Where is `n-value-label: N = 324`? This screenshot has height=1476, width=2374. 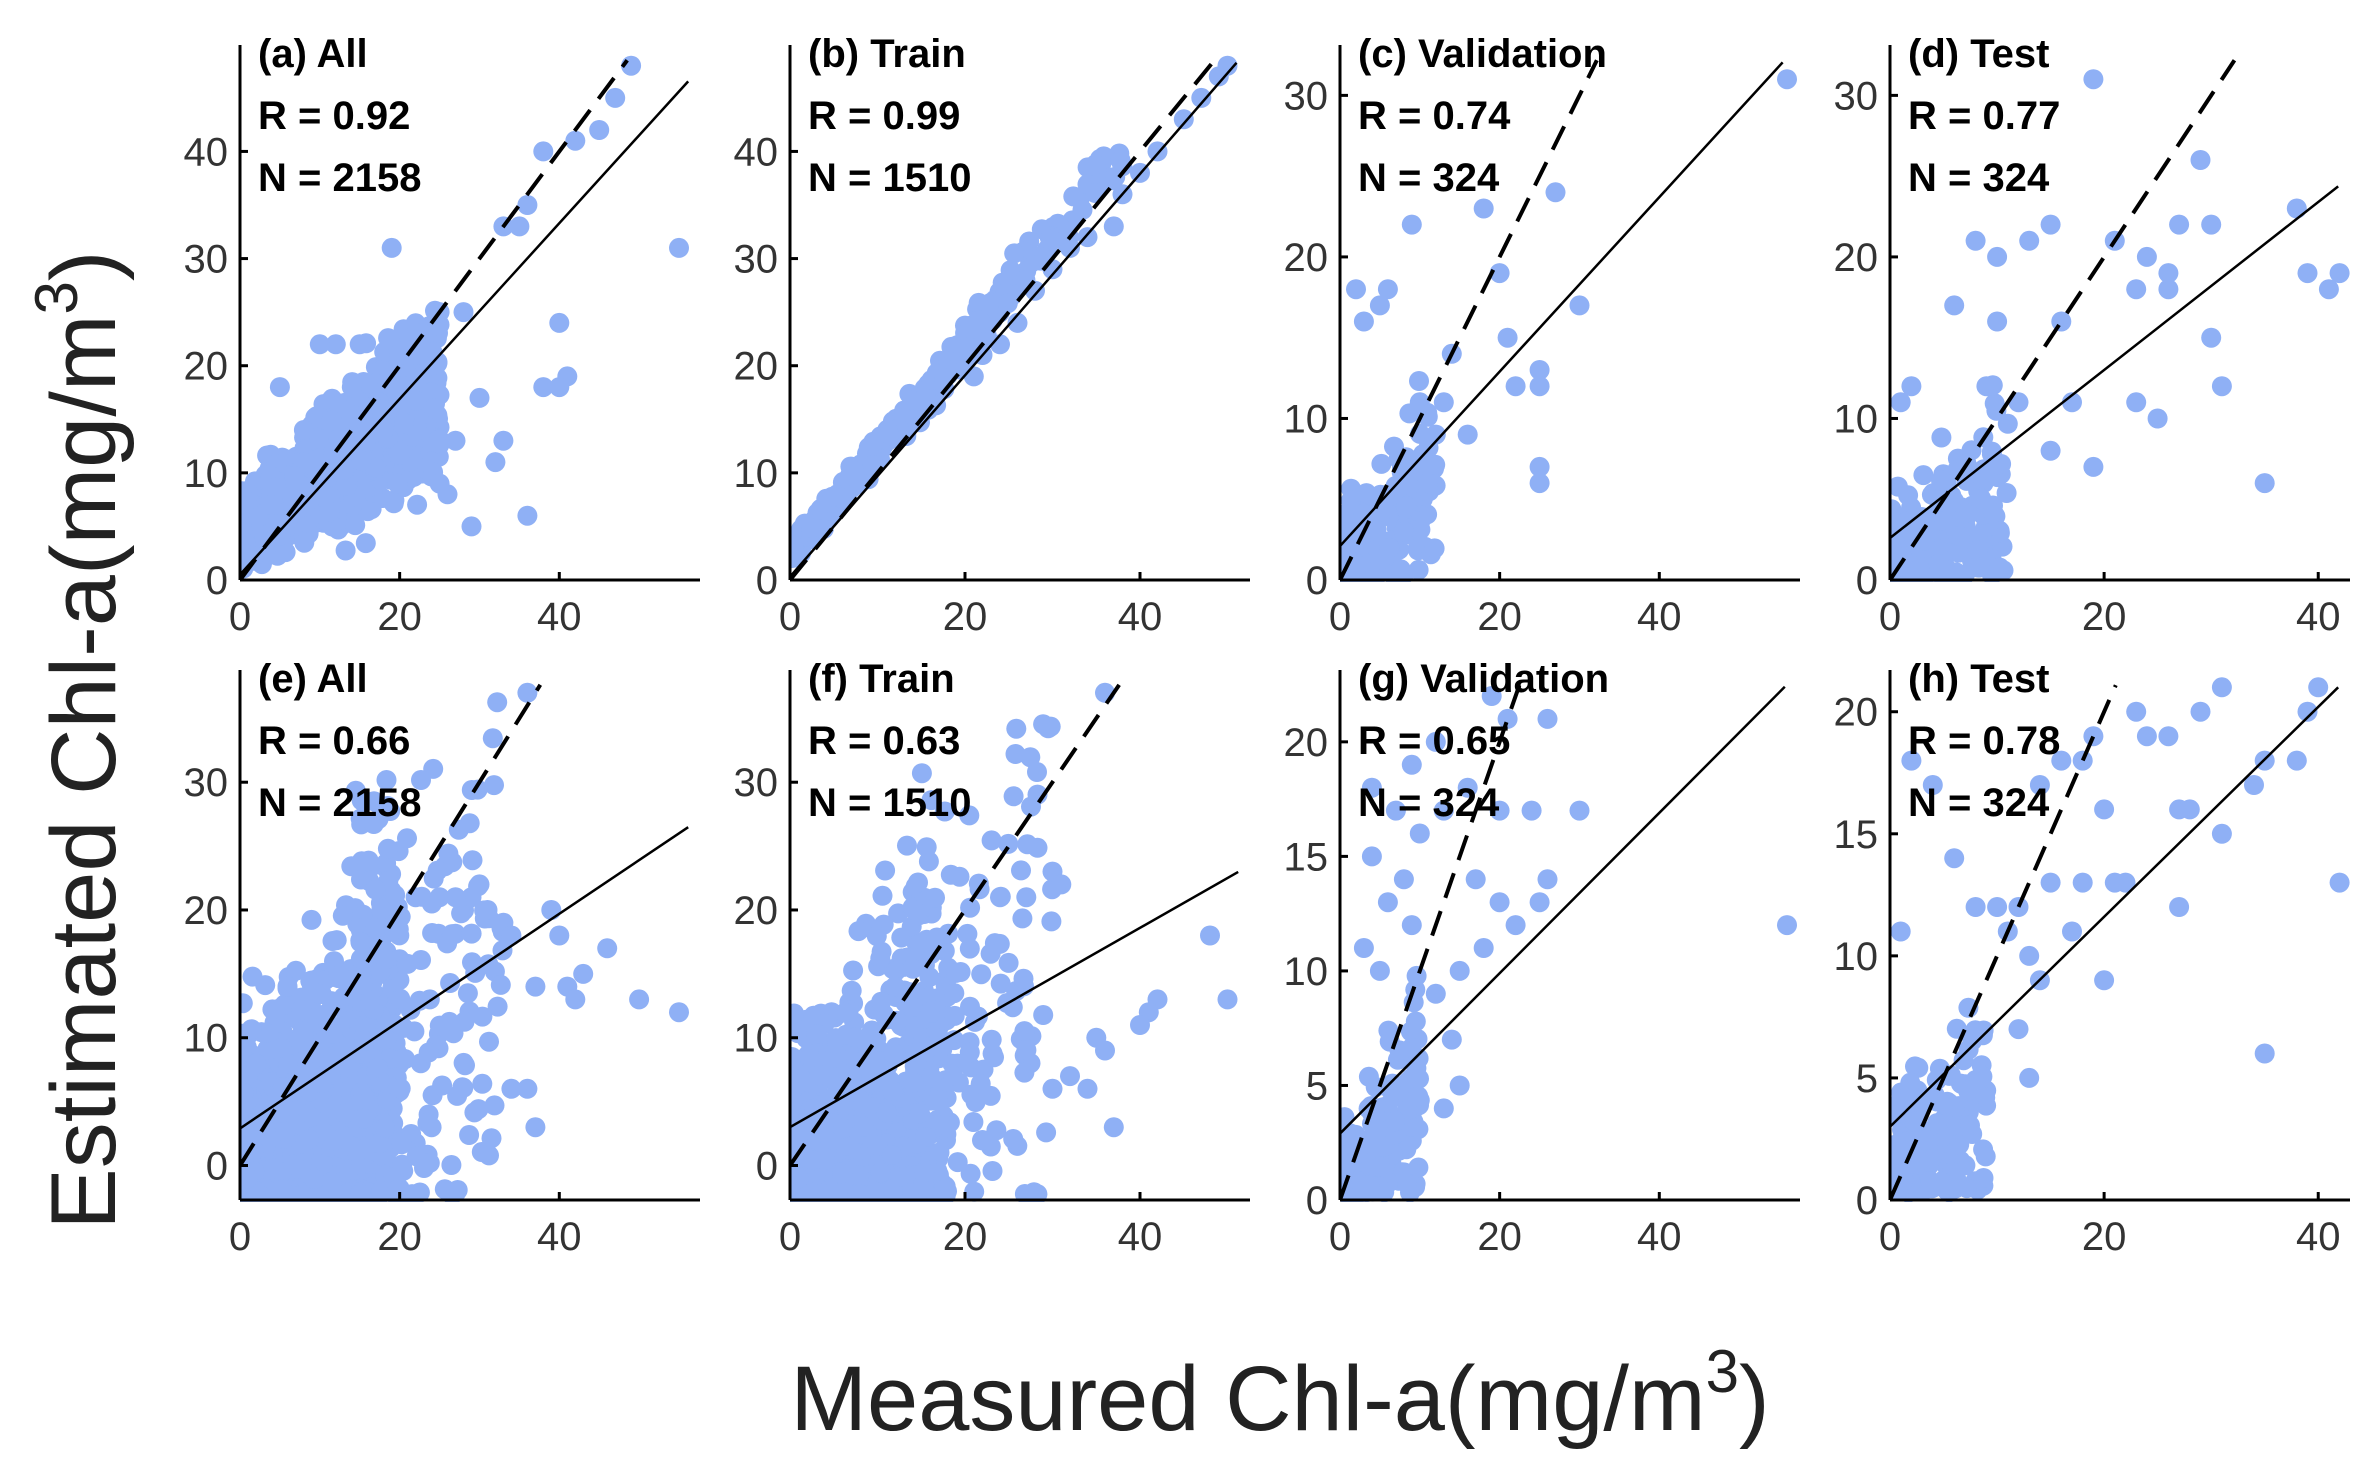 n-value-label: N = 324 is located at coordinates (1429, 178).